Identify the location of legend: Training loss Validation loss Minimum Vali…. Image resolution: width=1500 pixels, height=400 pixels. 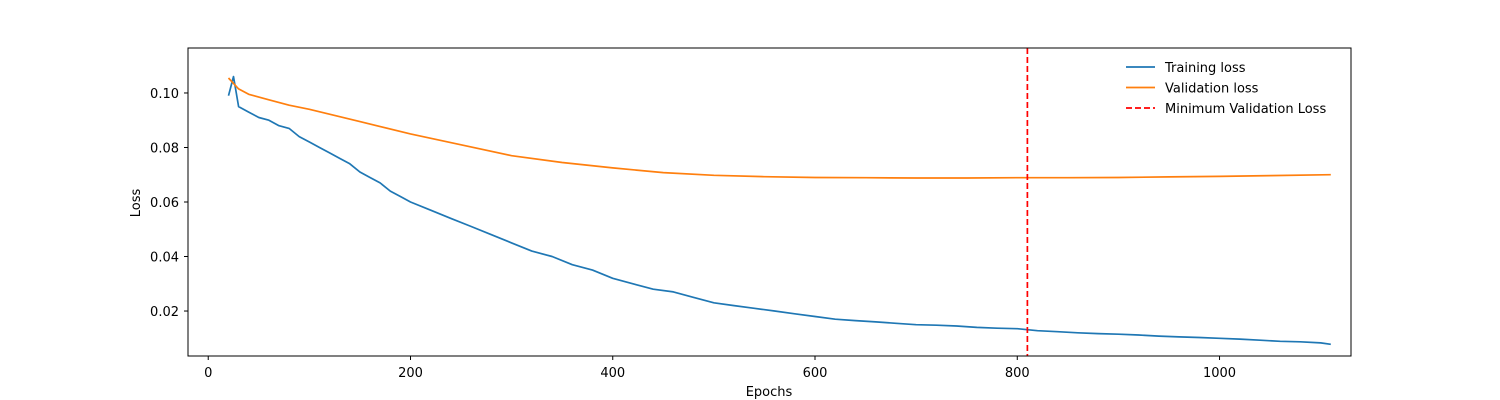
(1226, 89).